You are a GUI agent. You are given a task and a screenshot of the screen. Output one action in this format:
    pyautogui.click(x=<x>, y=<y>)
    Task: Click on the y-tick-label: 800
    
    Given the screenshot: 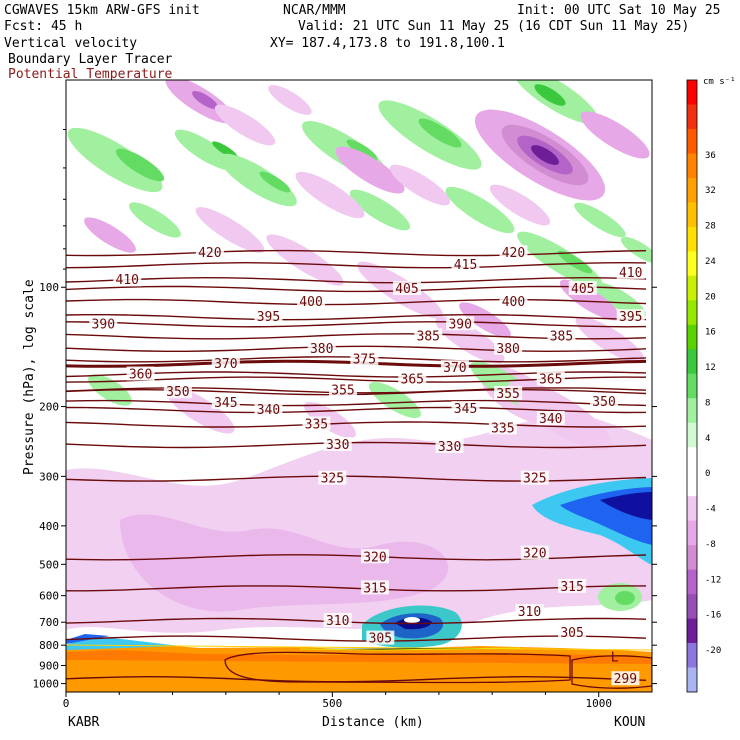 What is the action you would take?
    pyautogui.click(x=49, y=645)
    